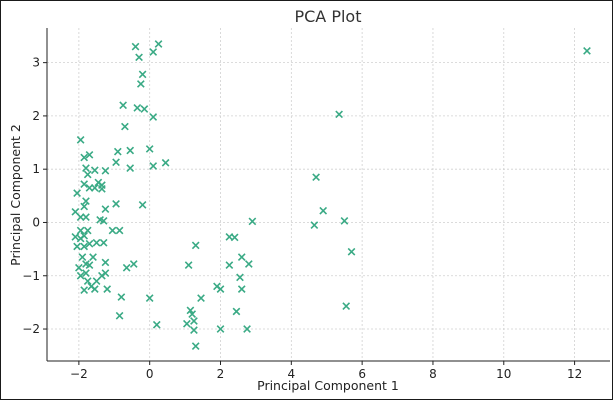  What do you see at coordinates (36, 169) in the screenshot?
I see `y-tick-label: 1` at bounding box center [36, 169].